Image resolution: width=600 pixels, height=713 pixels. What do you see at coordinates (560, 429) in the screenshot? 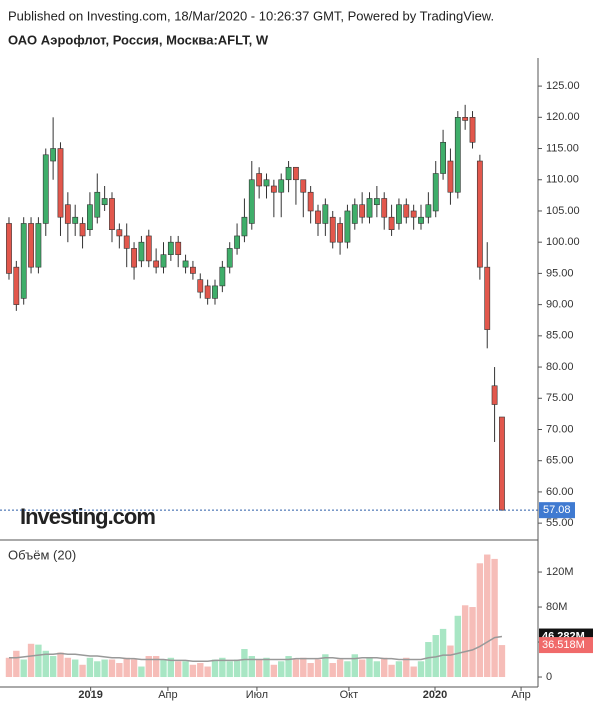
I see `y-tick-label: 70.00` at bounding box center [560, 429].